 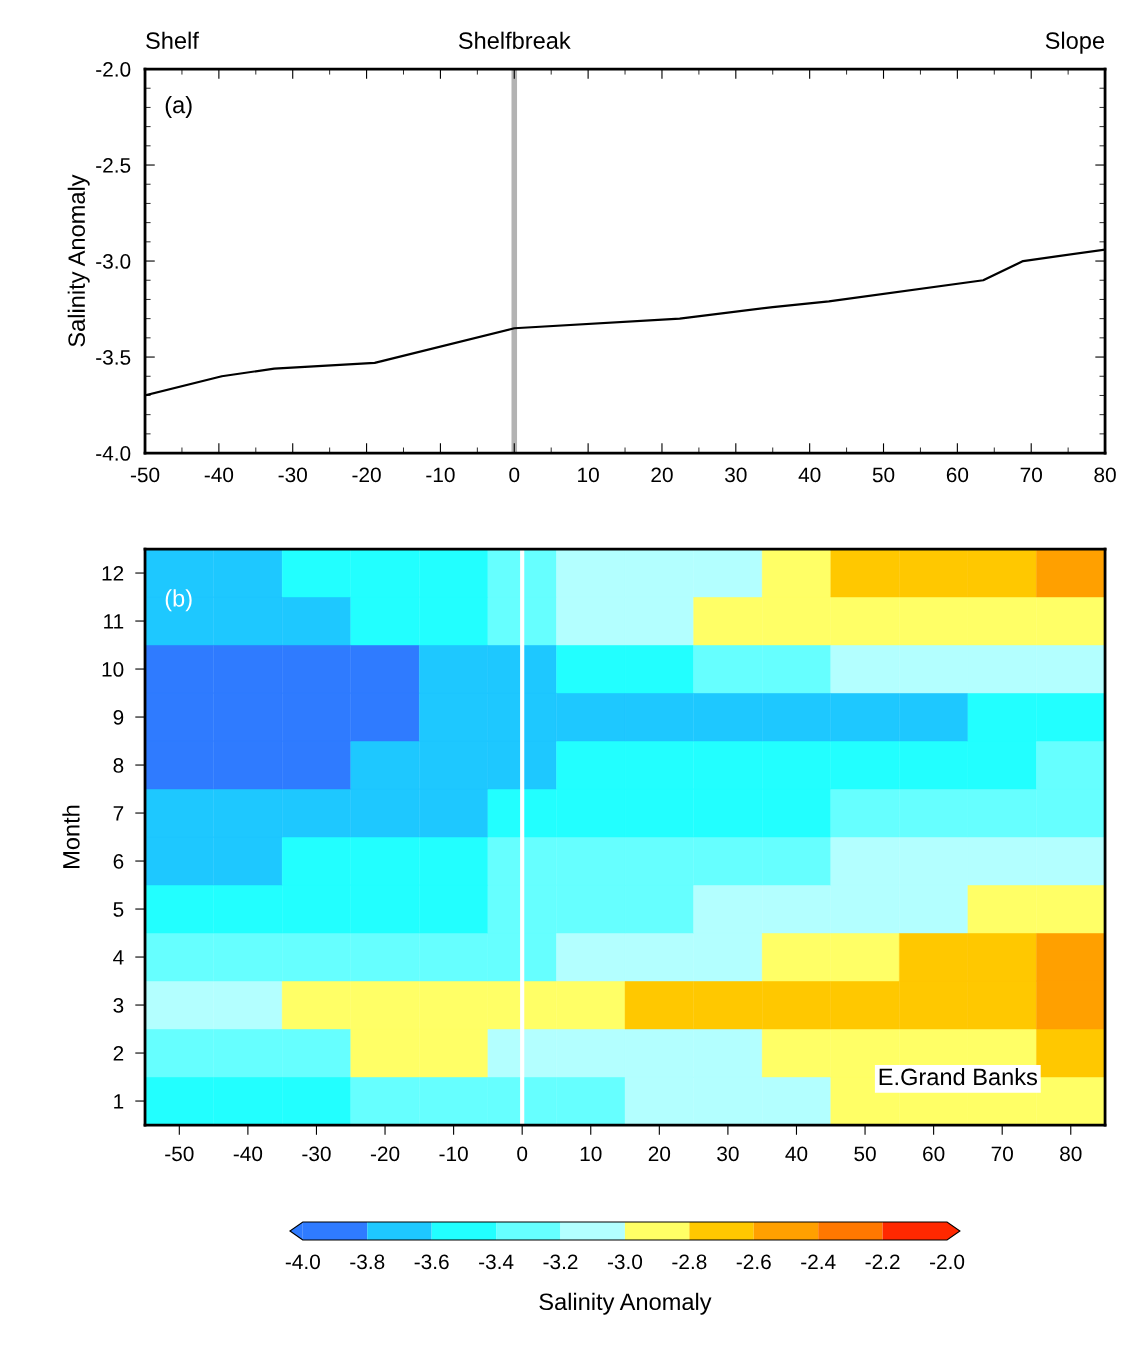 I want to click on y-tick-label: 4, so click(x=118, y=957).